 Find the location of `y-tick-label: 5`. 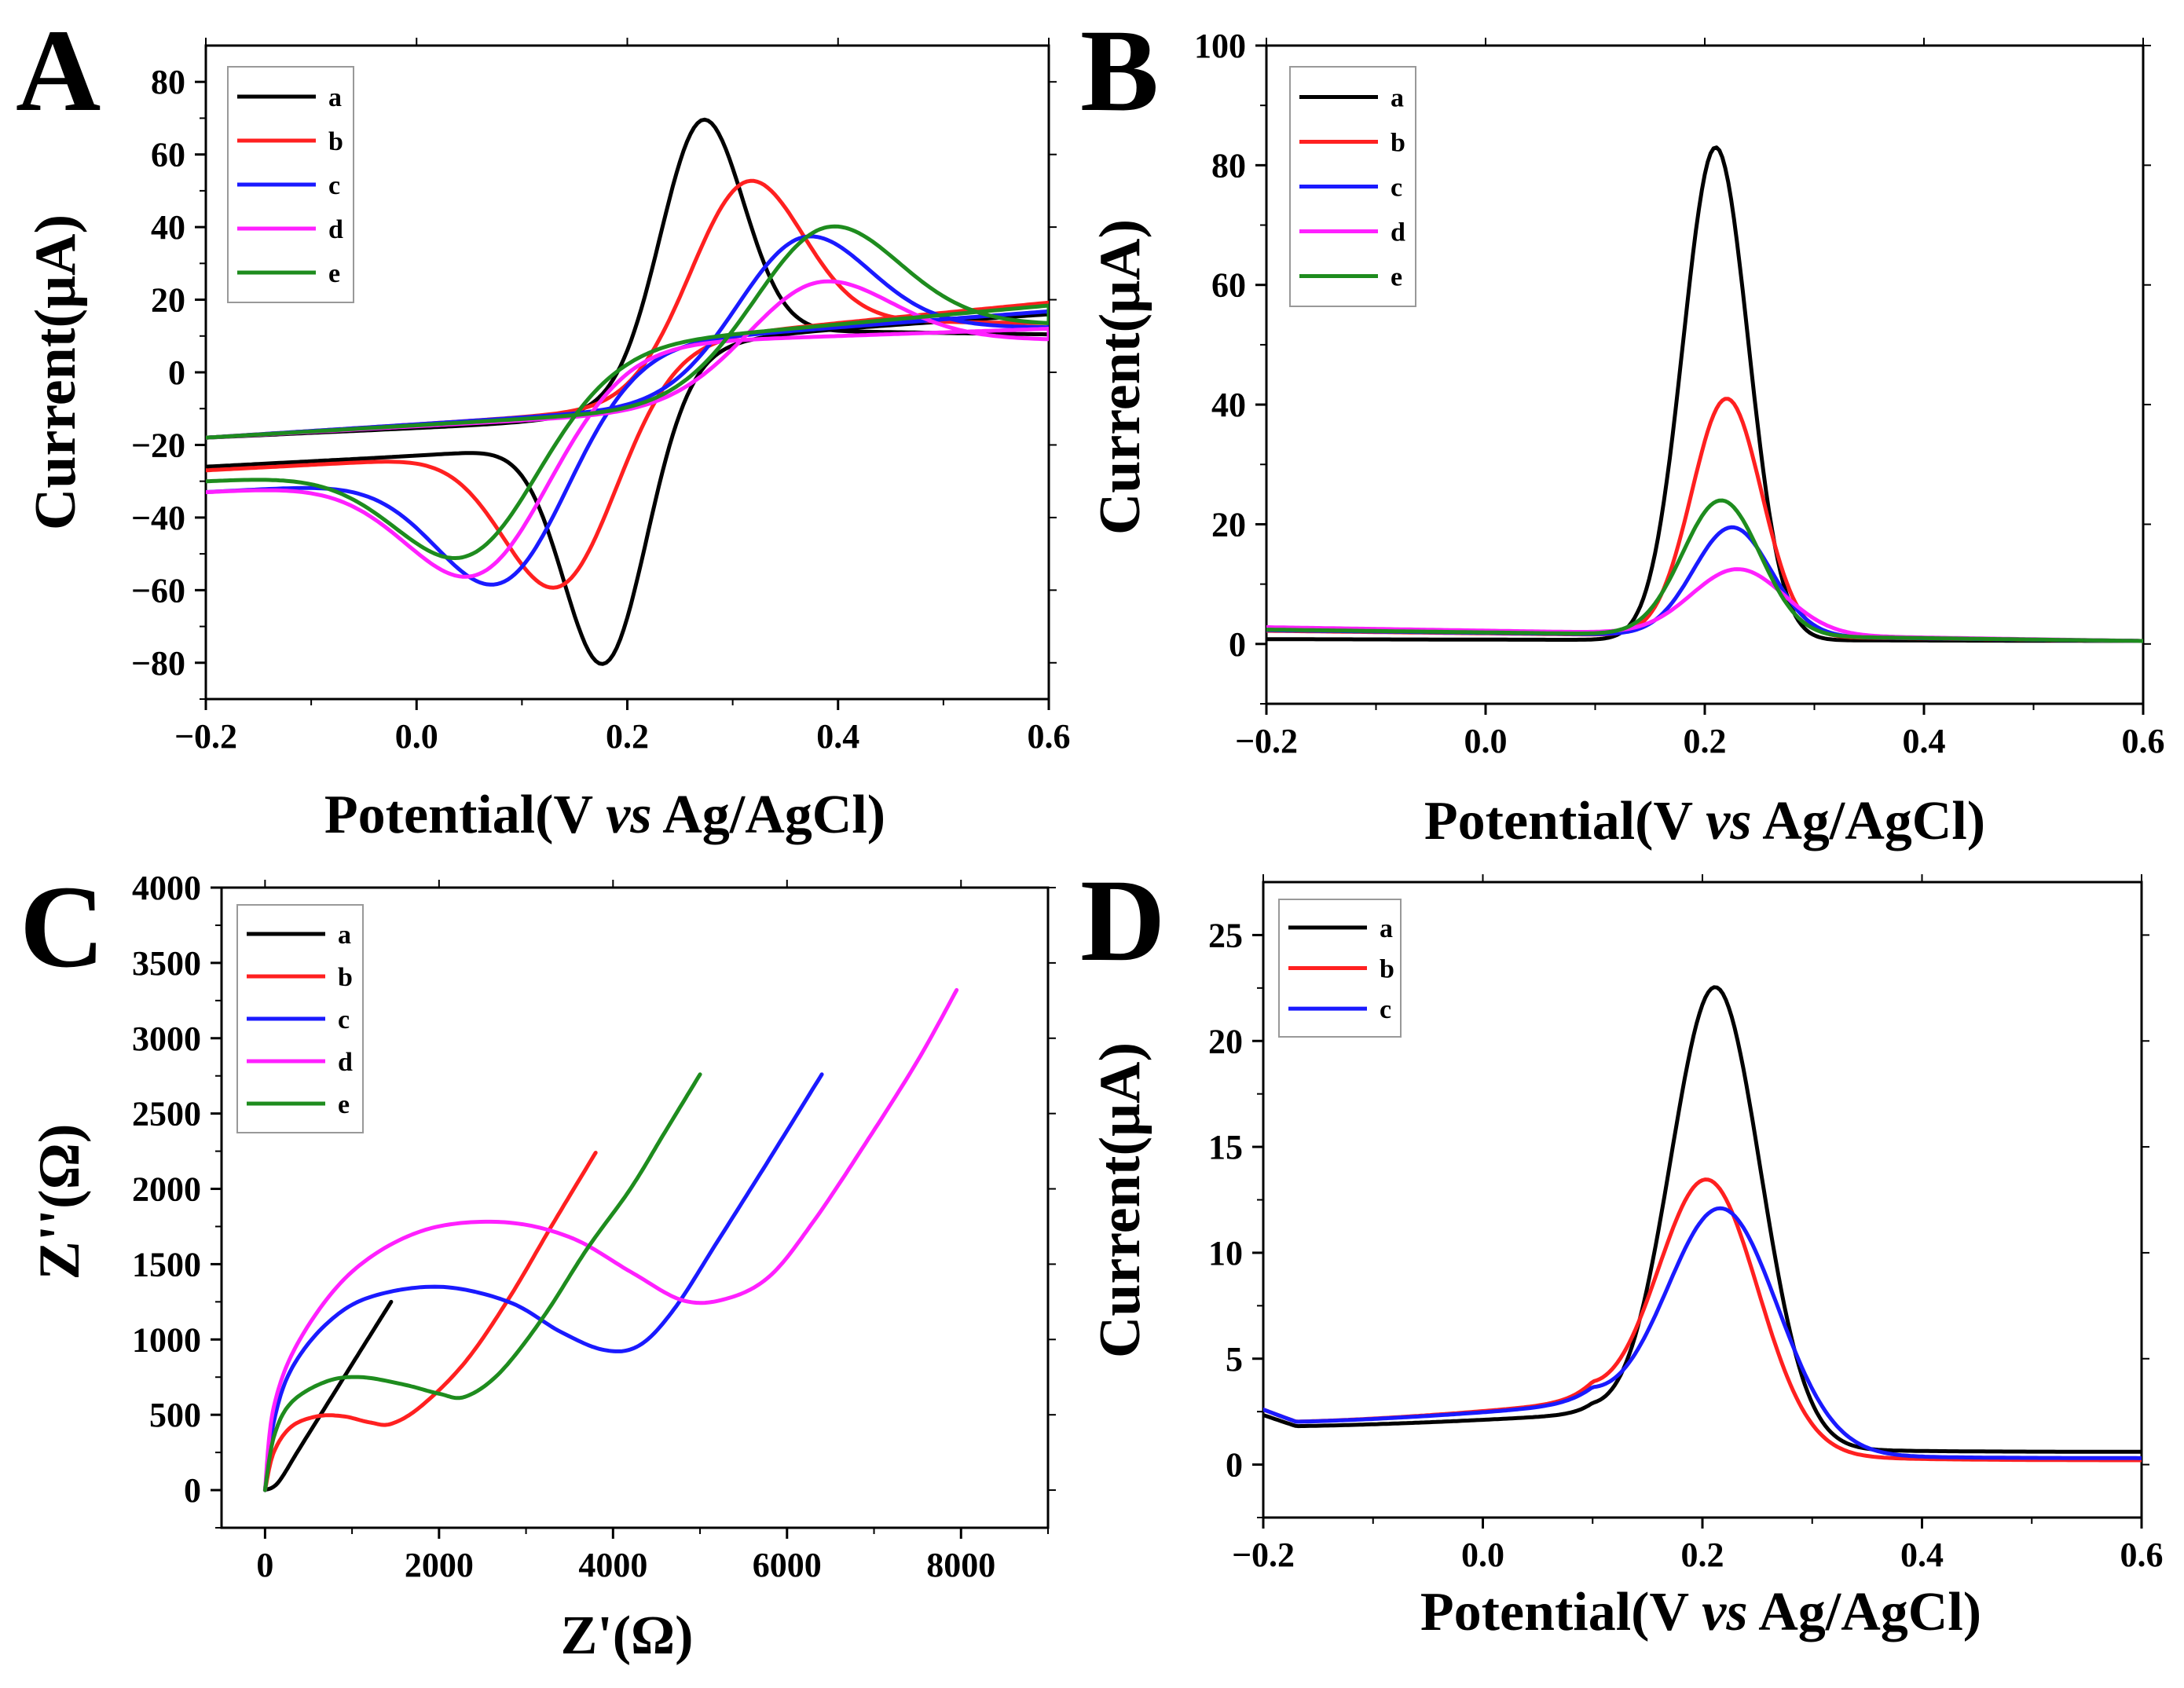

y-tick-label: 5 is located at coordinates (1234, 1359).